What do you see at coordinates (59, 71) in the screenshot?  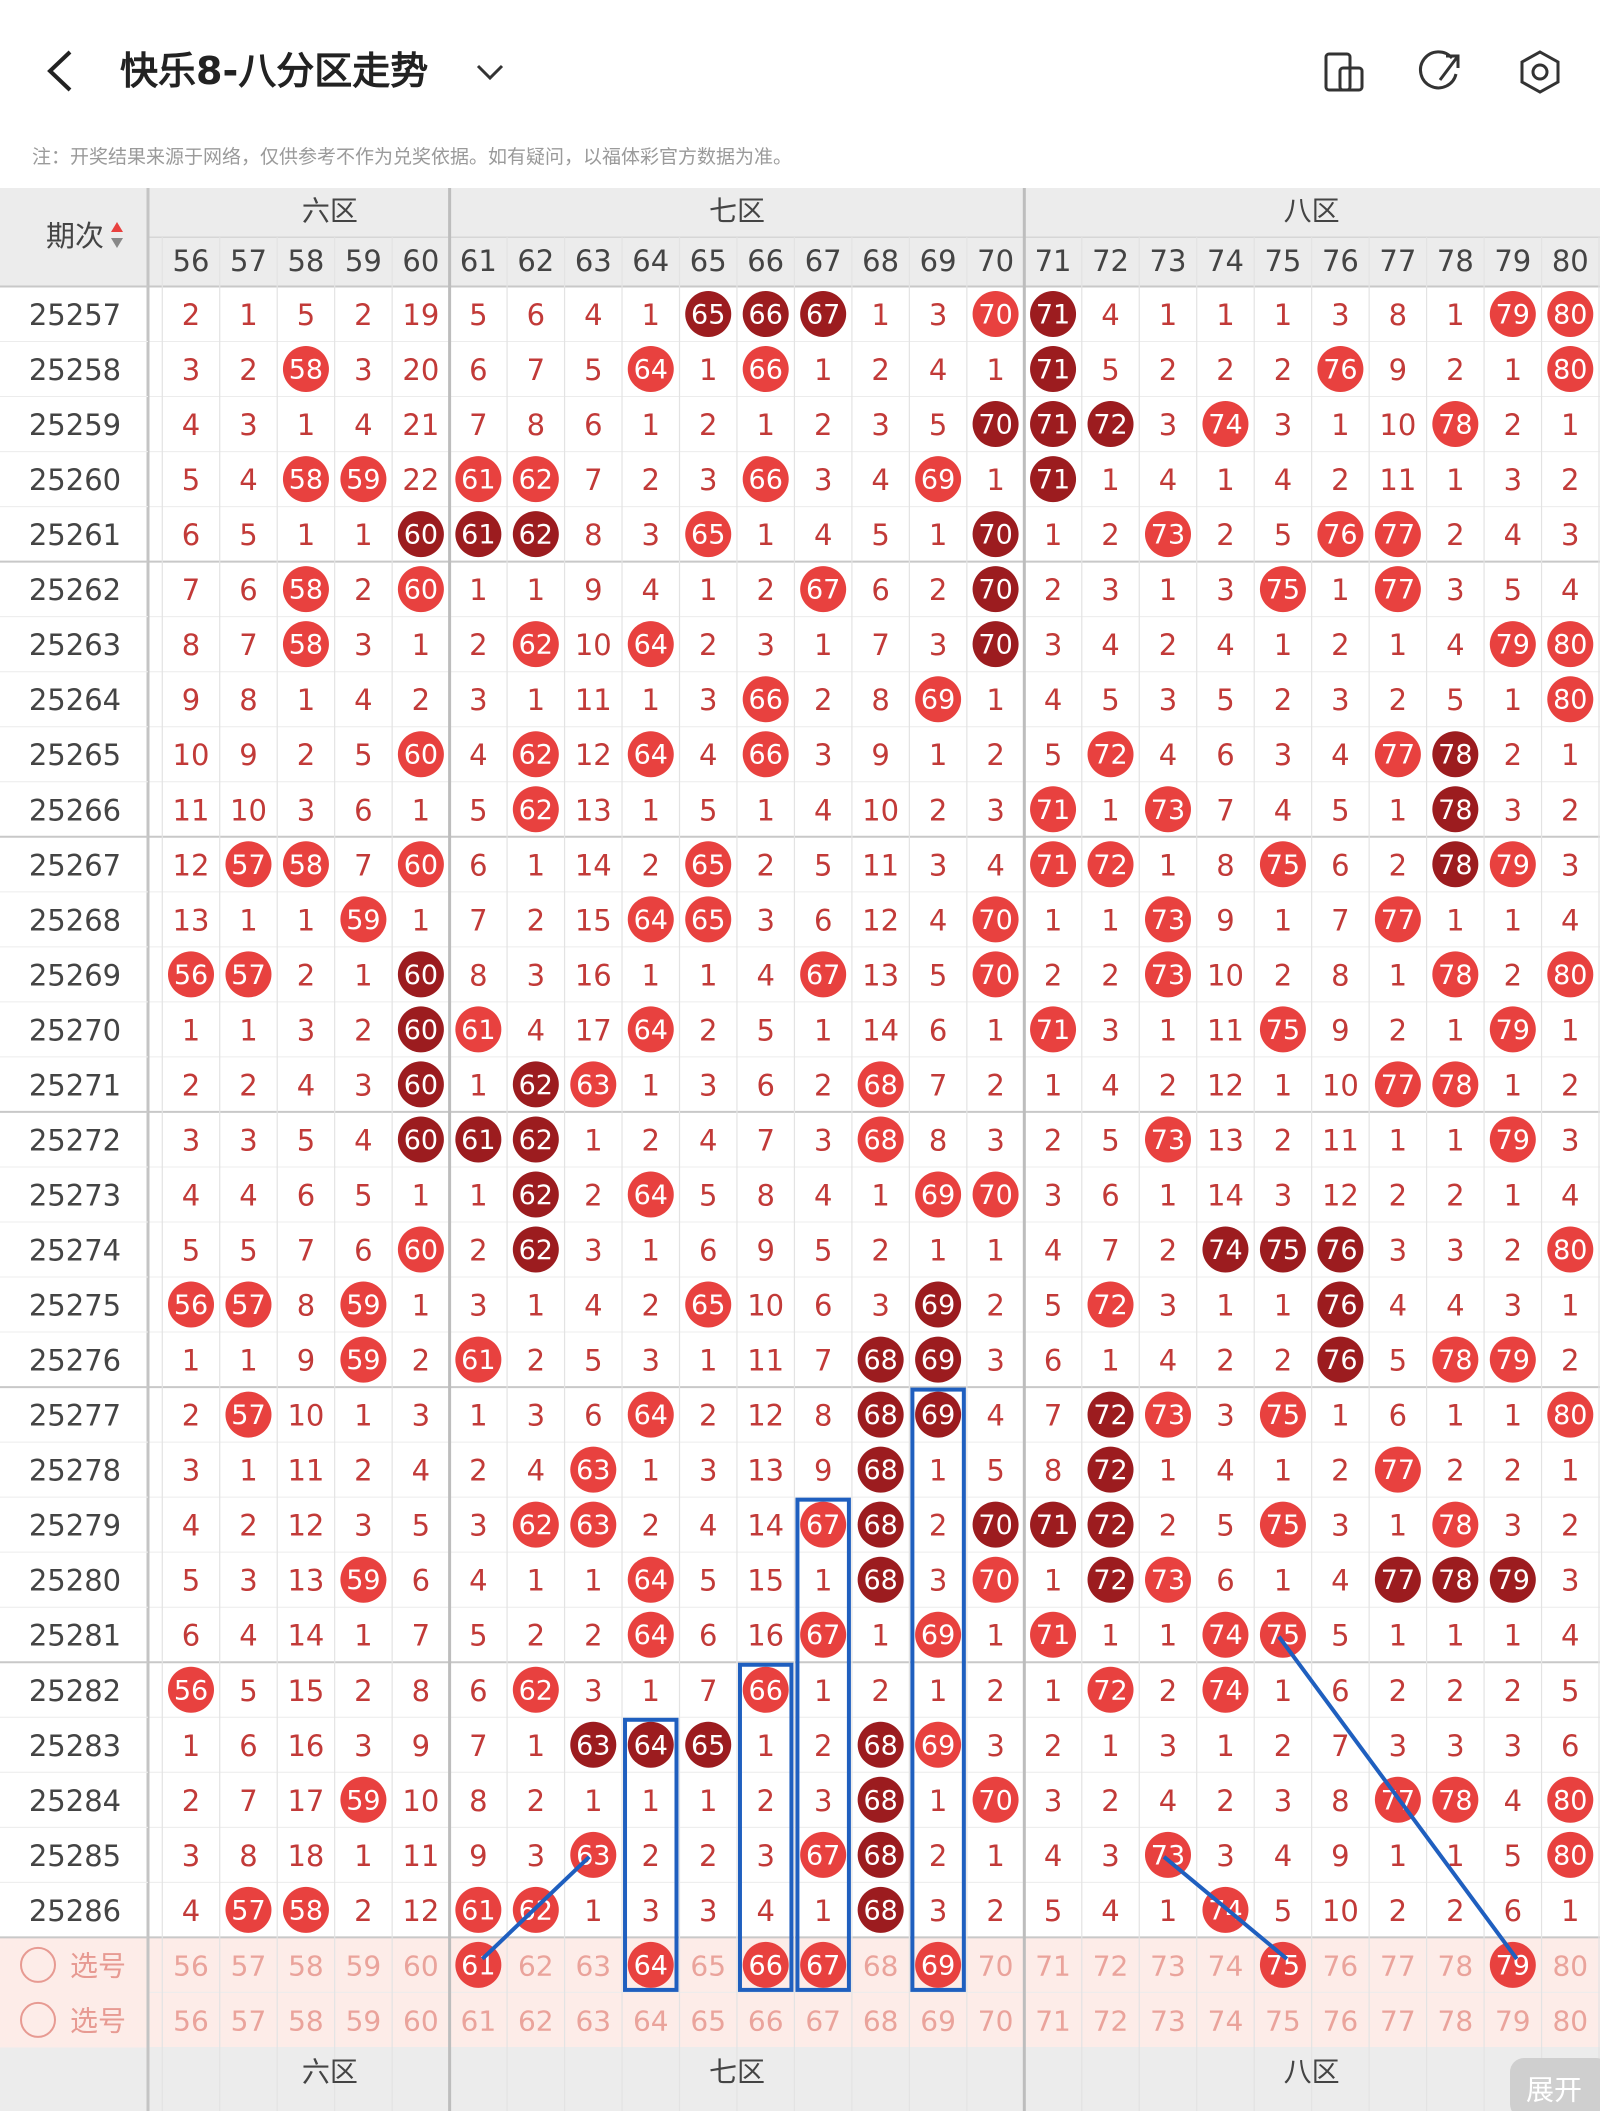 I see `back-button` at bounding box center [59, 71].